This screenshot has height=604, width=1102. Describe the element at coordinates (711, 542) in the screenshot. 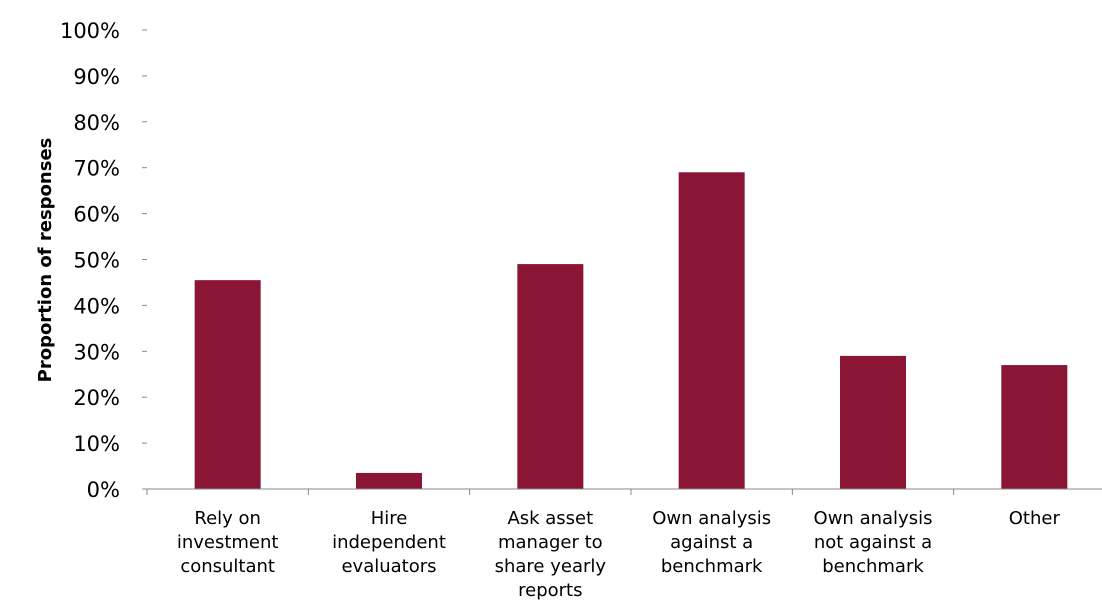

I see `category-label: Own analysis against a benchmark` at that location.